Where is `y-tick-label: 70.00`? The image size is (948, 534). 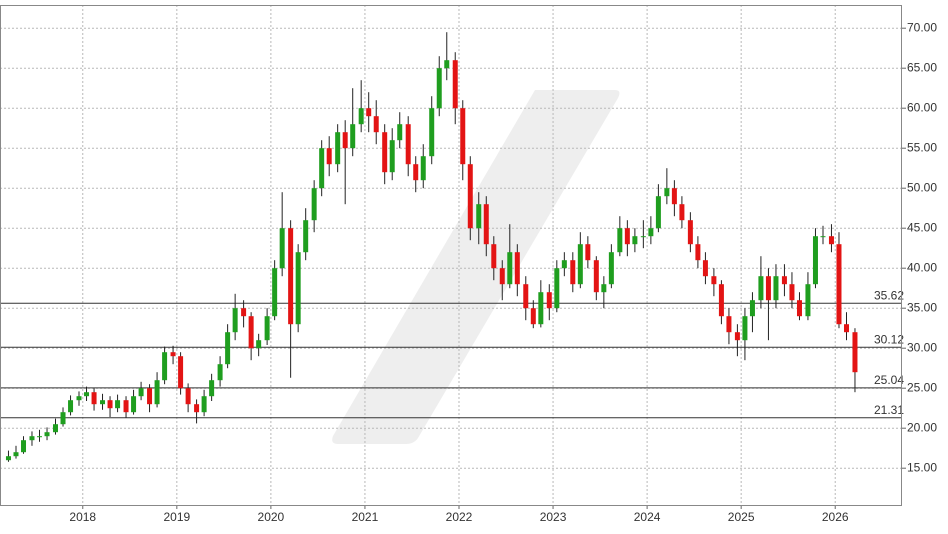 y-tick-label: 70.00 is located at coordinates (922, 27).